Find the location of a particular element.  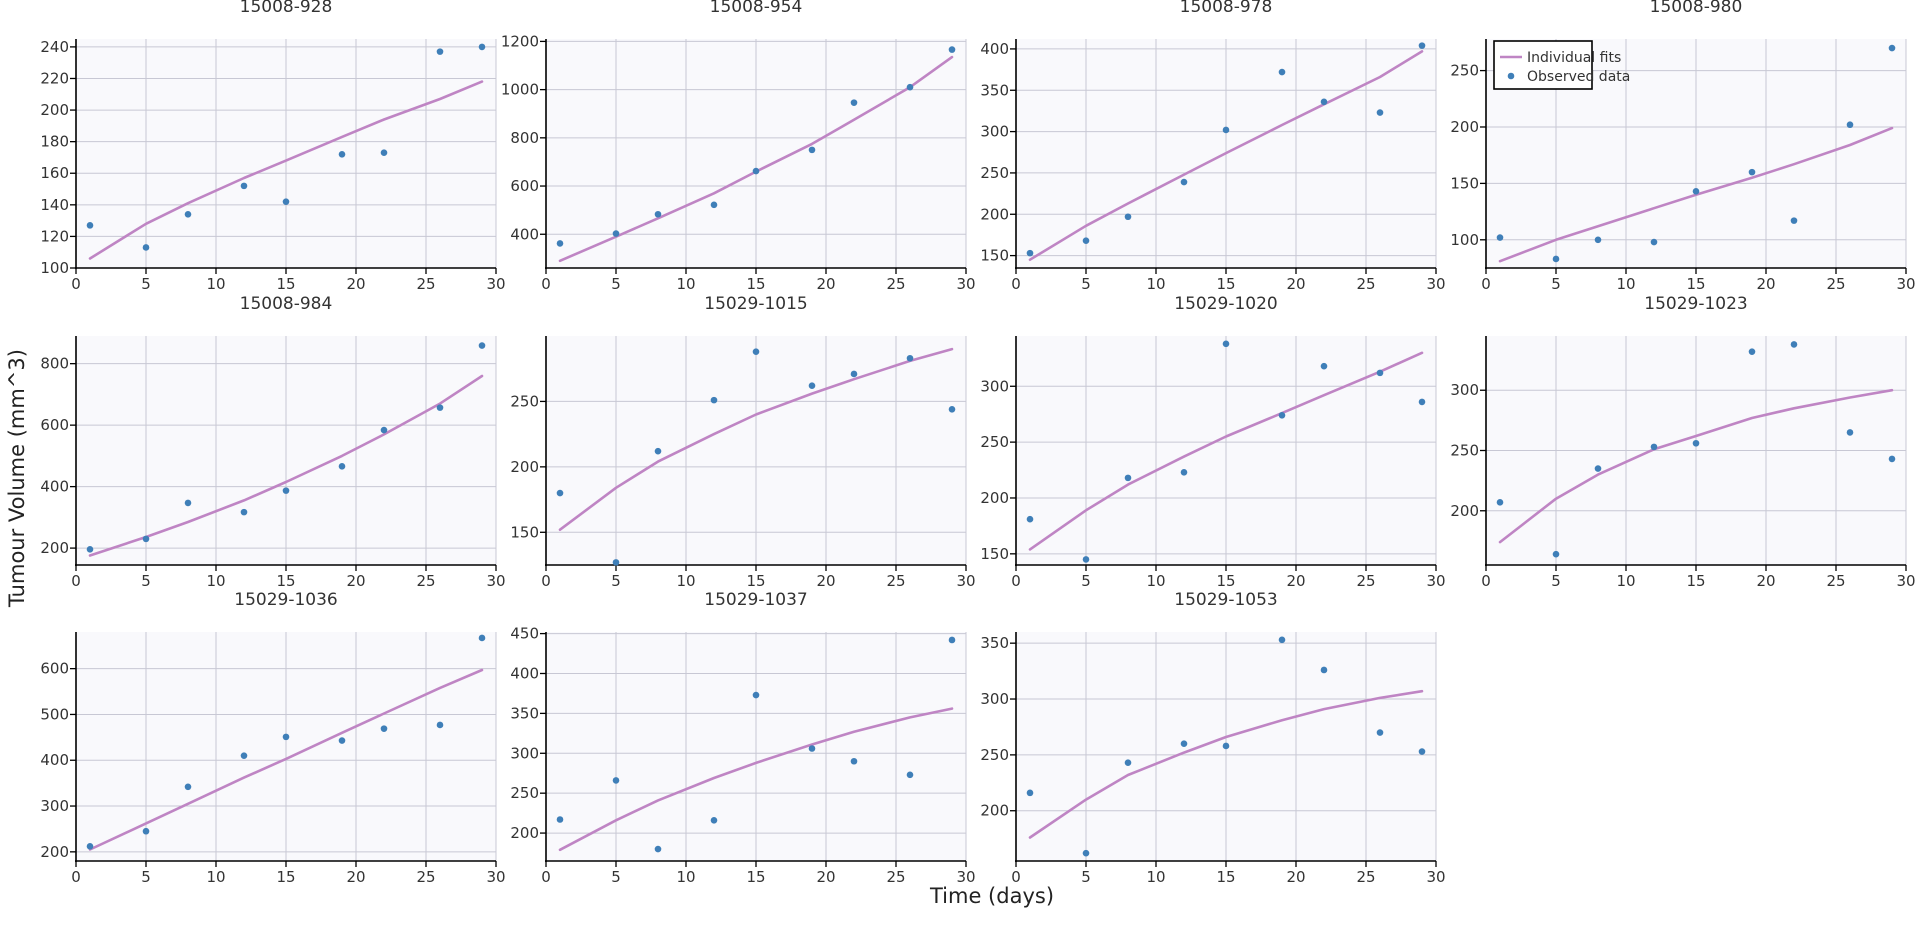

subplot-title: 15029-1036 is located at coordinates (285, 600).